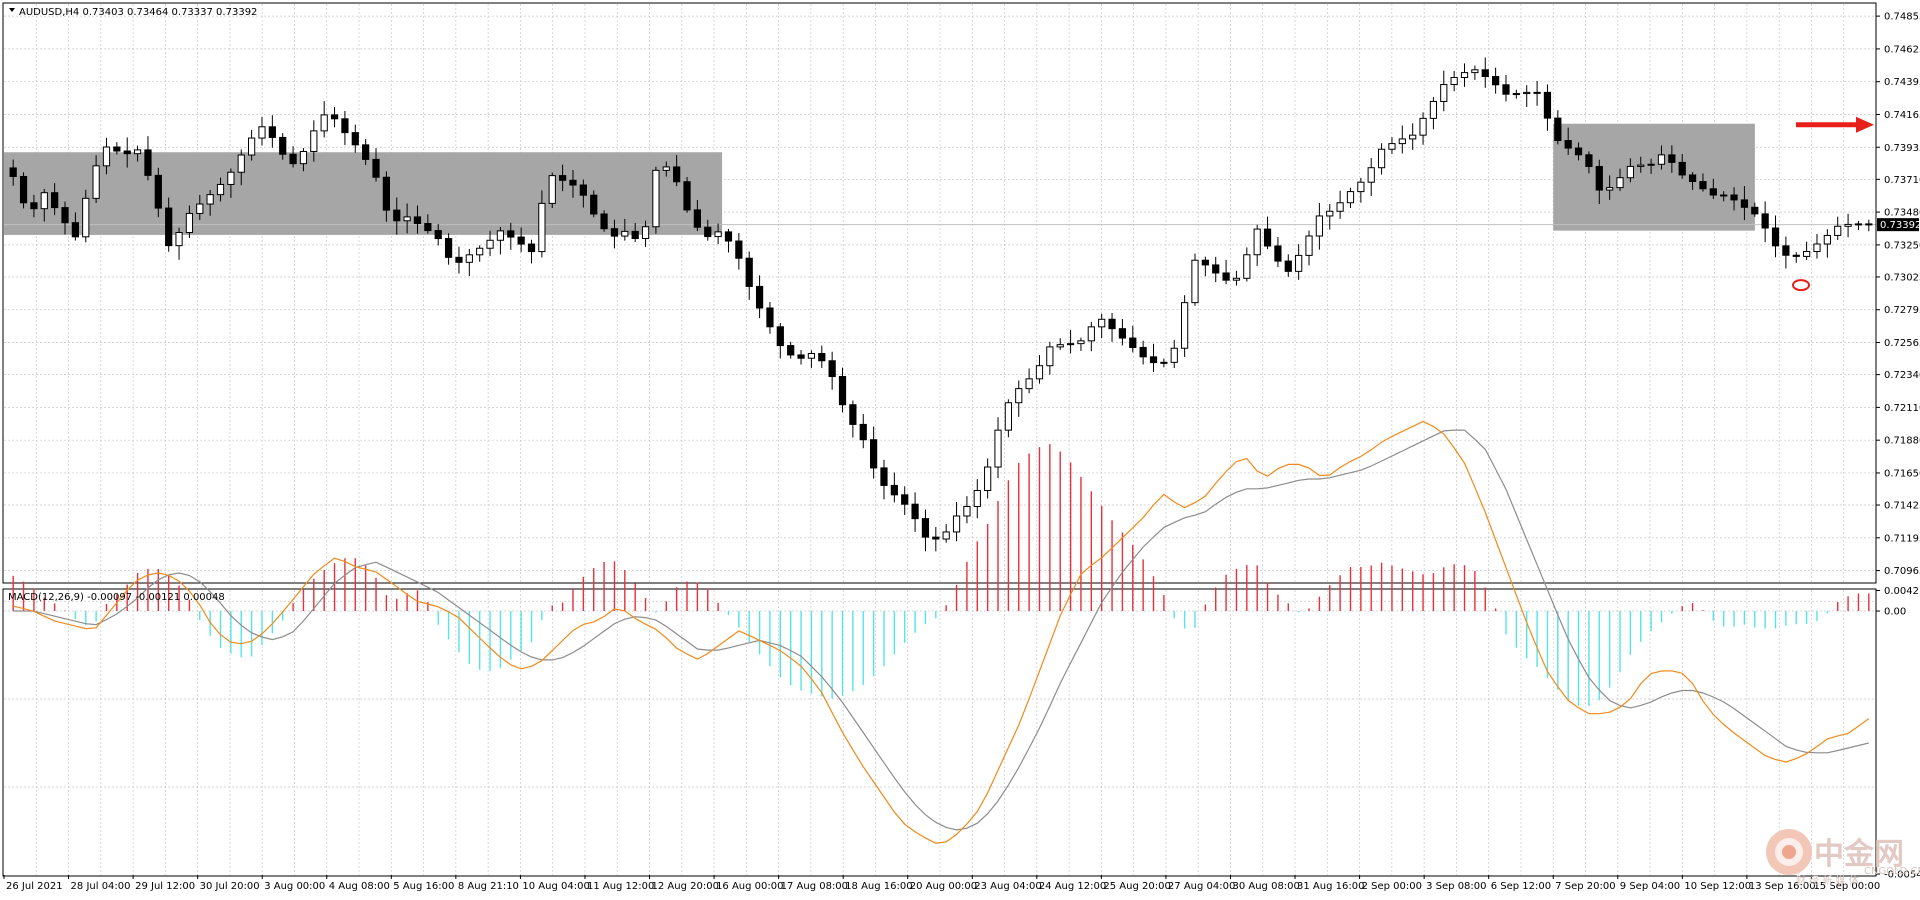  What do you see at coordinates (1007, 886) in the screenshot?
I see `time-tick-label: 23 Aug 04:00` at bounding box center [1007, 886].